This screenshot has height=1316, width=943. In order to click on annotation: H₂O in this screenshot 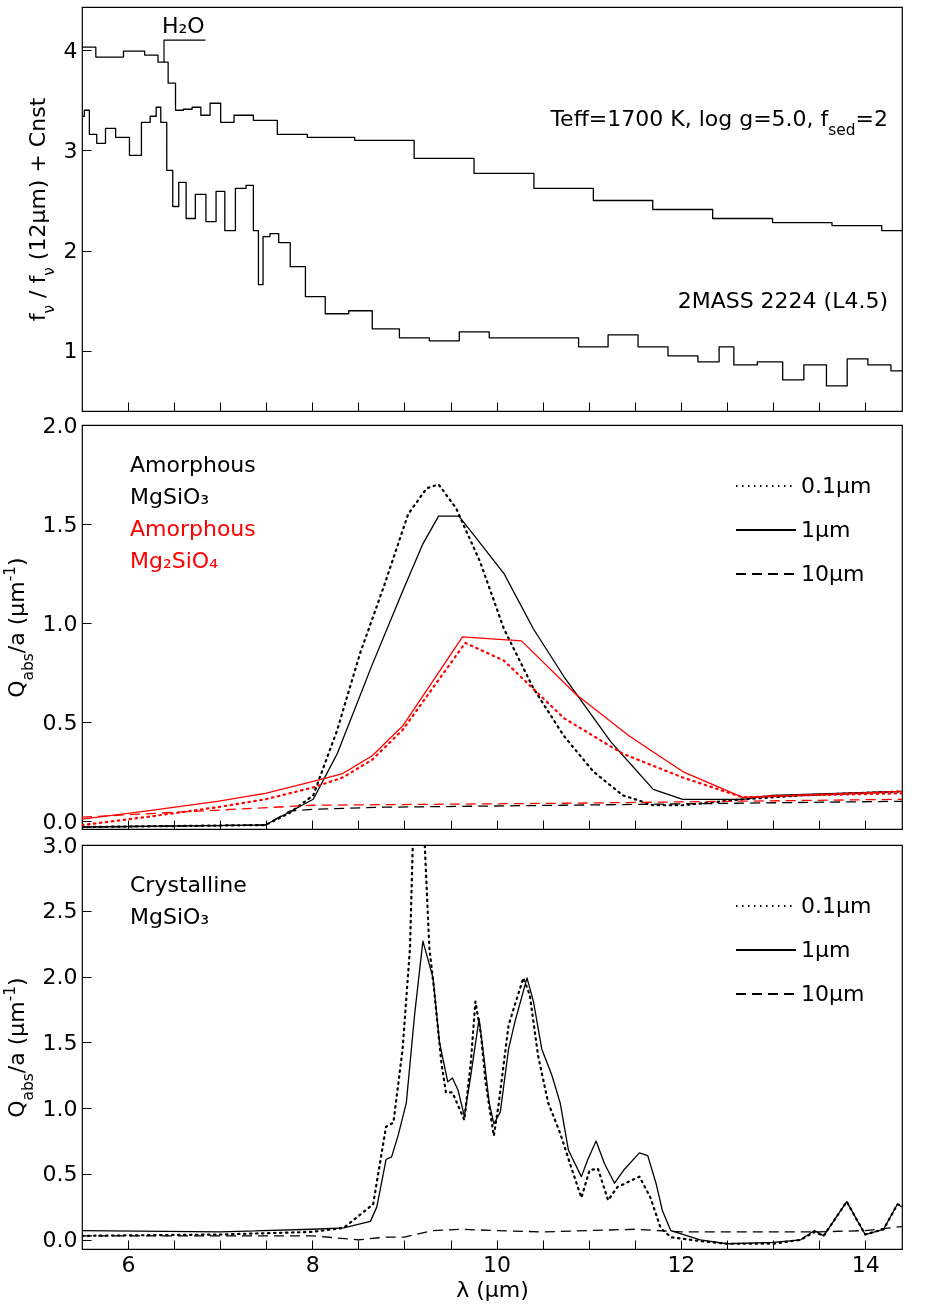, I will do `click(183, 26)`.